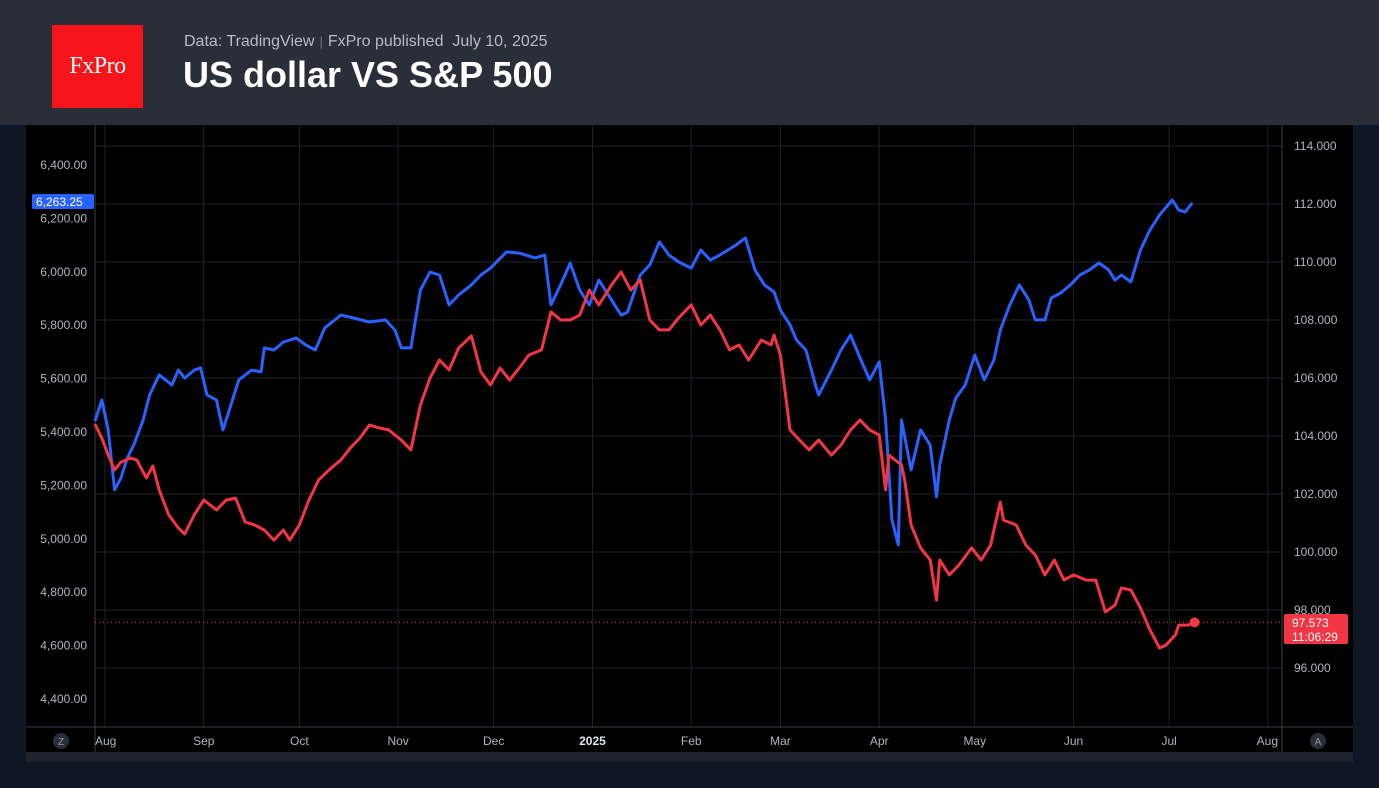 Image resolution: width=1379 pixels, height=788 pixels. I want to click on right-axis-tick-label: 110.000, so click(1315, 262).